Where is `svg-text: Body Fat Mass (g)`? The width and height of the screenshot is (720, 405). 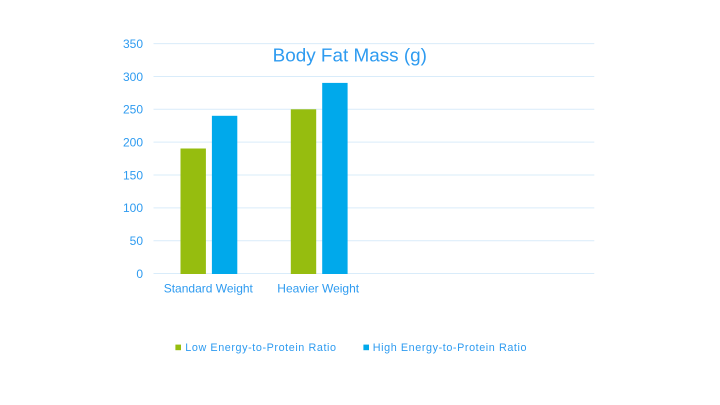
svg-text: Body Fat Mass (g) is located at coordinates (350, 55).